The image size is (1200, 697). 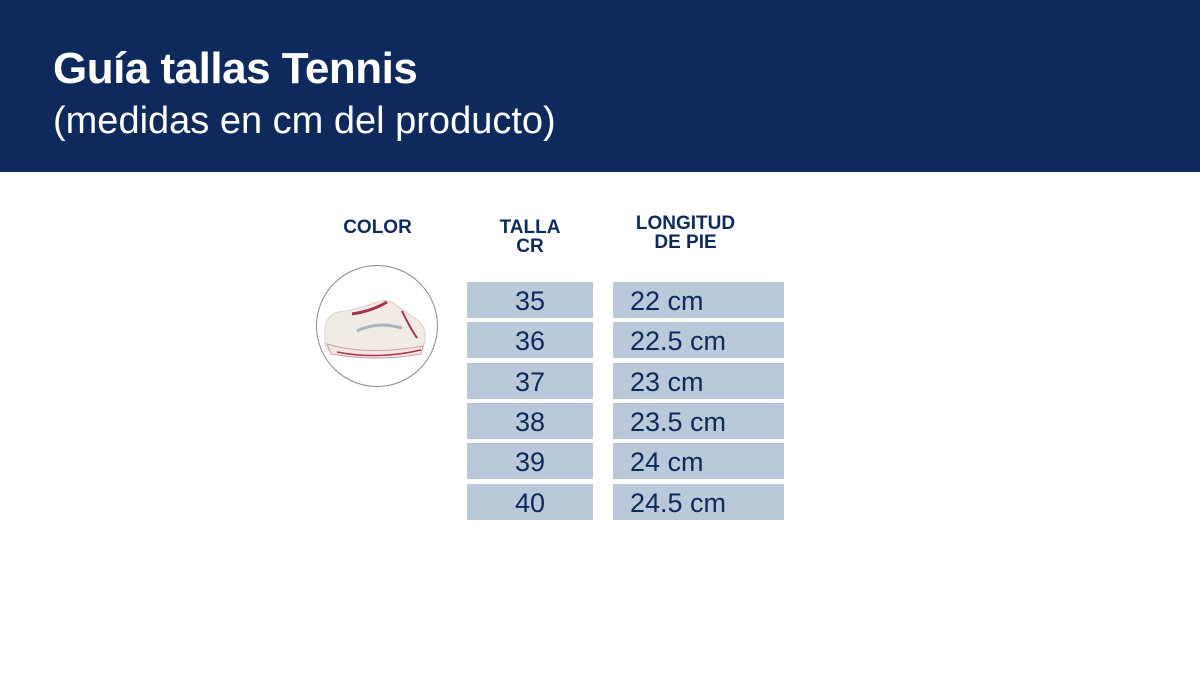 I want to click on longitud-cell: 23 cm, so click(x=698, y=380).